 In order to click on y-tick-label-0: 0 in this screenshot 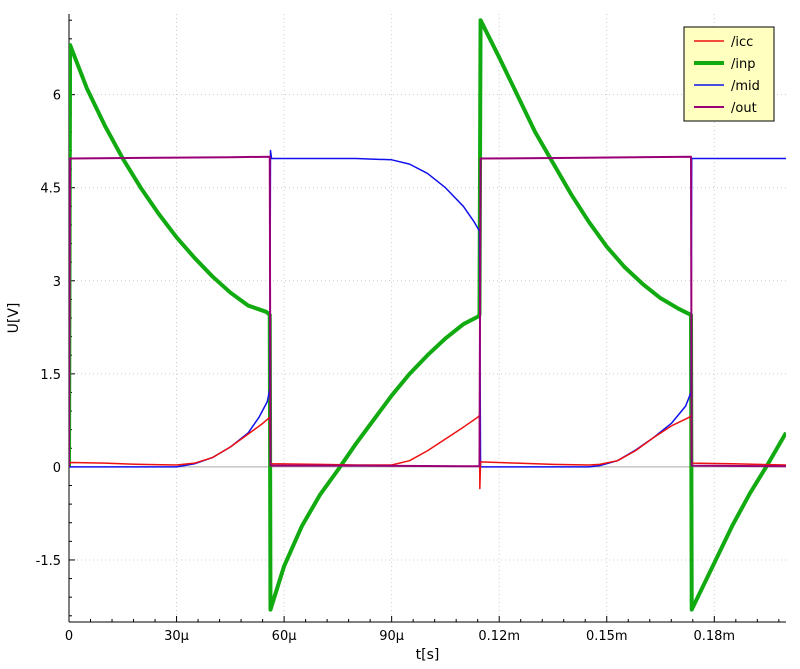, I will do `click(57, 468)`.